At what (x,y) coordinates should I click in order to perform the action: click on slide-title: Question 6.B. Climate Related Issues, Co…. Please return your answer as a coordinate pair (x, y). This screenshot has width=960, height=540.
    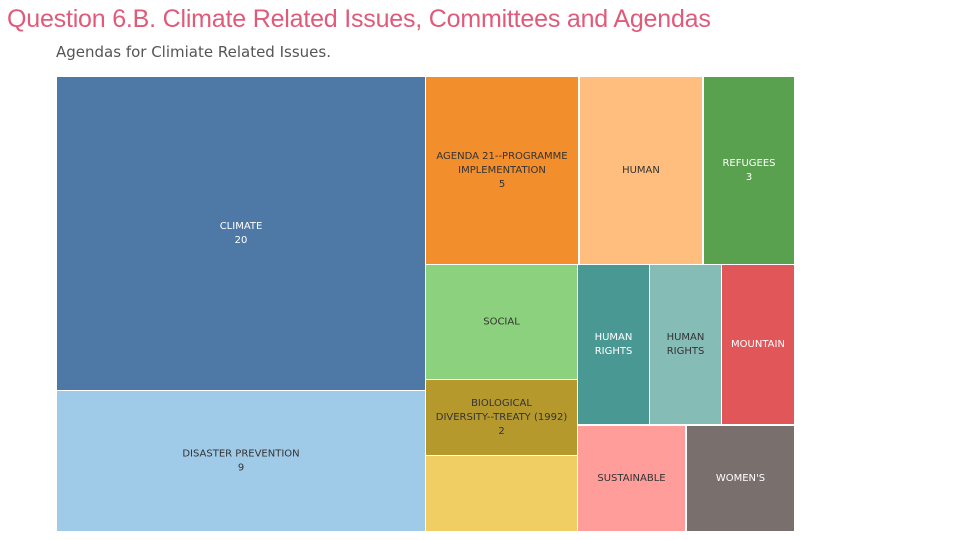
    Looking at the image, I should click on (359, 19).